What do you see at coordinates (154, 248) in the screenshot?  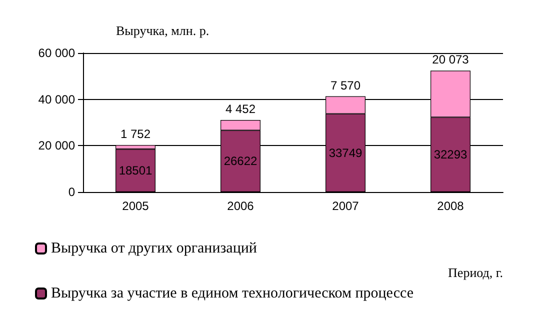 I see `legend-label: Выручка от других организаций` at bounding box center [154, 248].